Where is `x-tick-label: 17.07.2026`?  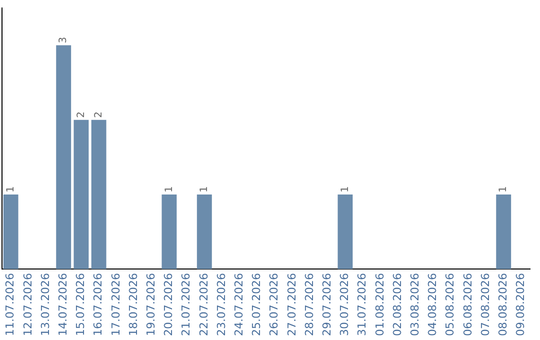 x-tick-label: 17.07.2026 is located at coordinates (115, 304).